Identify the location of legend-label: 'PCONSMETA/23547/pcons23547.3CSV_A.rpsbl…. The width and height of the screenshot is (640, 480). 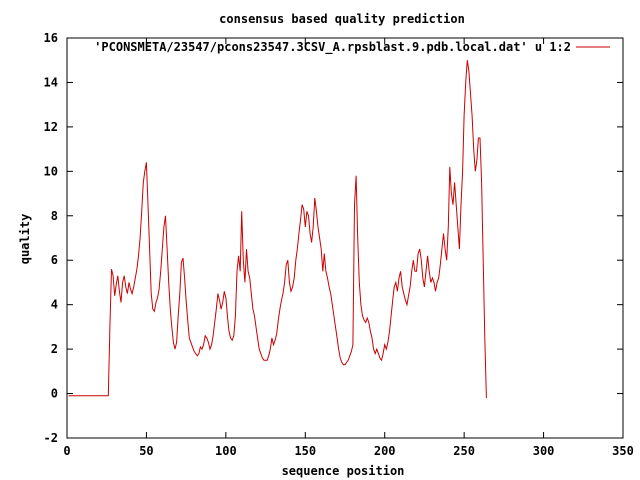
(332, 47).